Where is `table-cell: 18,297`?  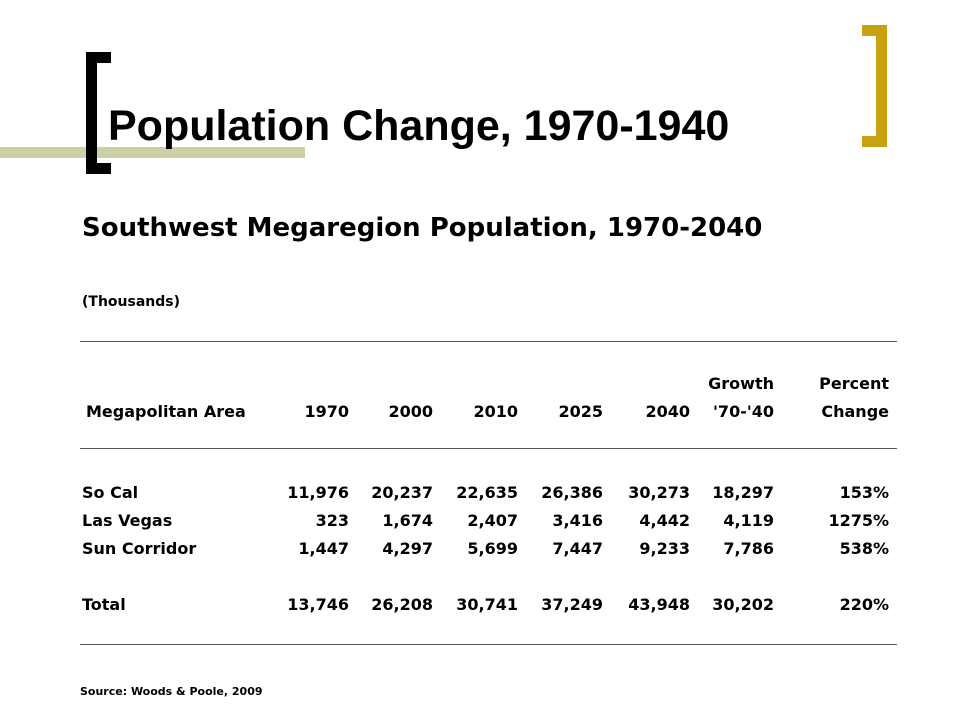
table-cell: 18,297 is located at coordinates (743, 492).